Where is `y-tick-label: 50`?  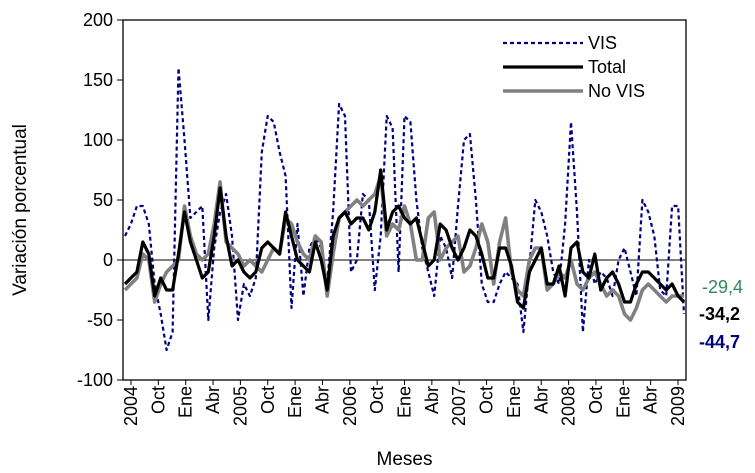
y-tick-label: 50 is located at coordinates (103, 200).